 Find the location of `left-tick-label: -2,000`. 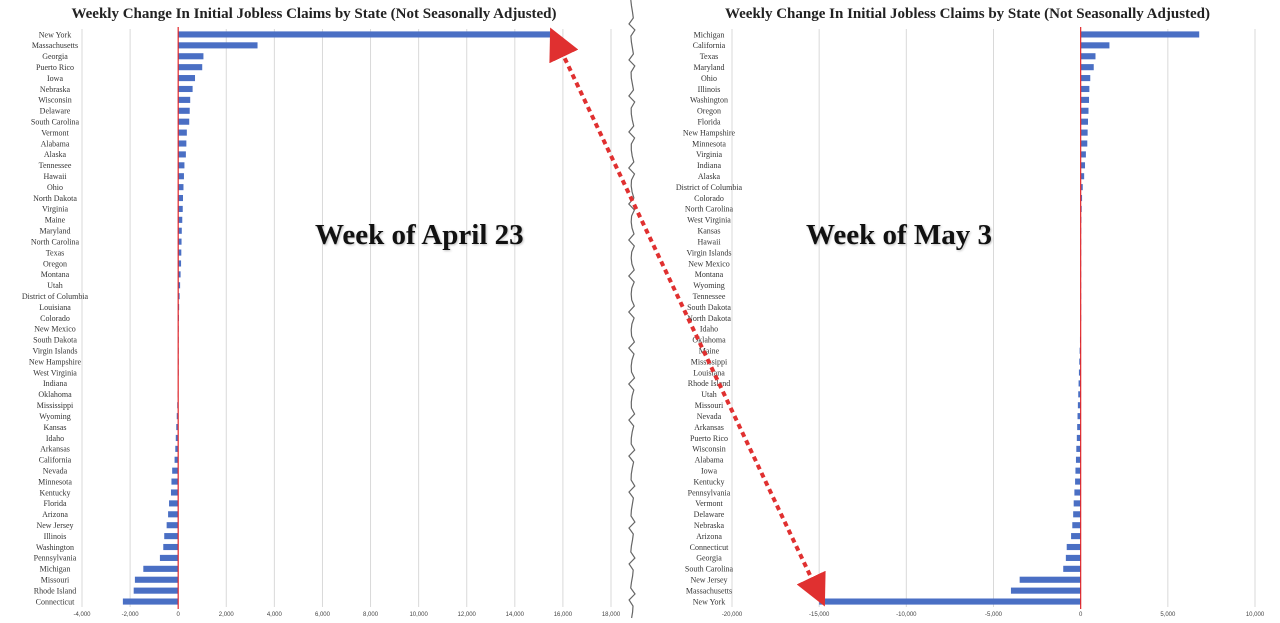

left-tick-label: -2,000 is located at coordinates (131, 615).